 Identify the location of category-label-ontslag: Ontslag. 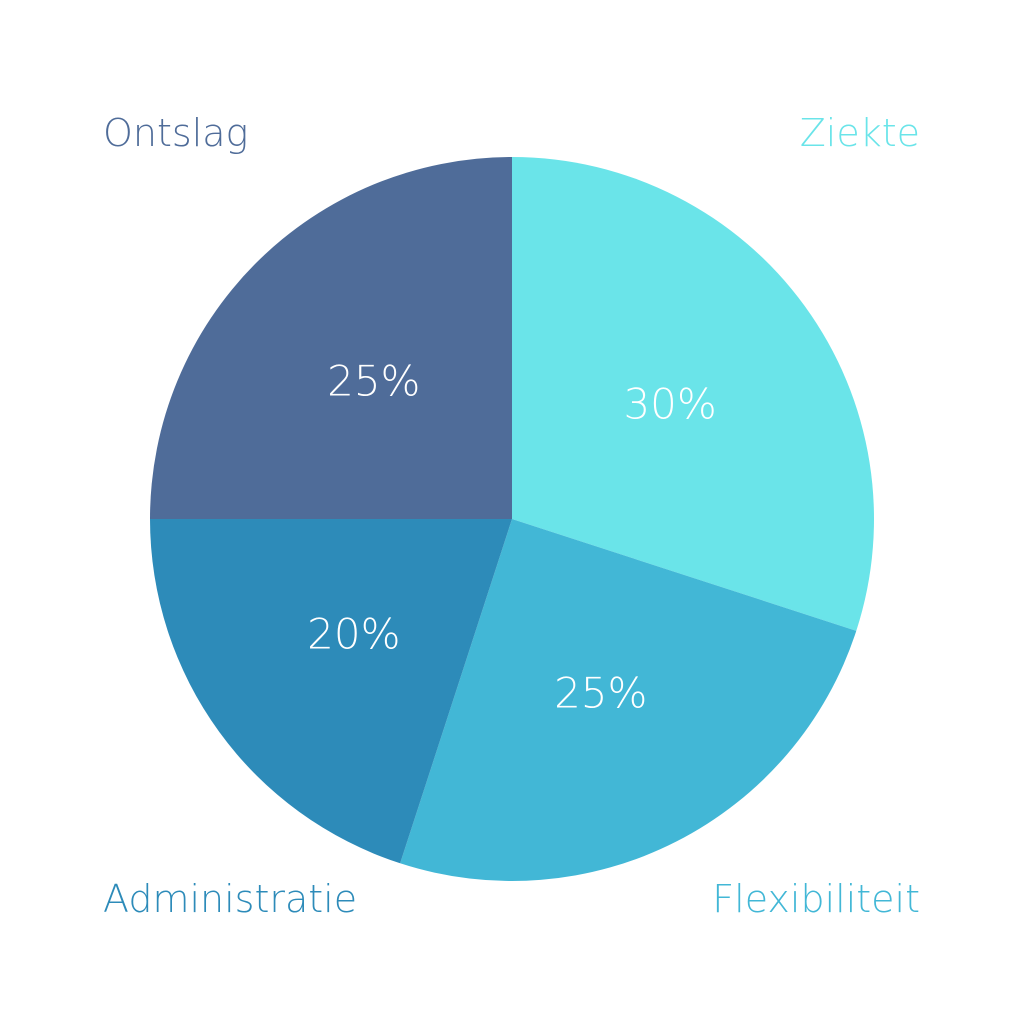
(176, 133).